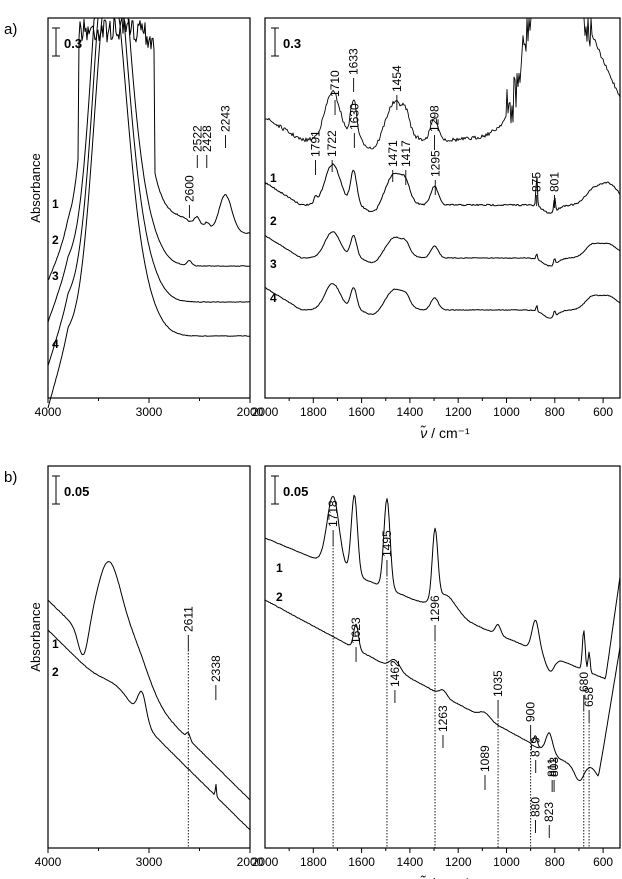 The height and width of the screenshot is (879, 622). What do you see at coordinates (197, 138) in the screenshot?
I see `peak-label-2522: 2522` at bounding box center [197, 138].